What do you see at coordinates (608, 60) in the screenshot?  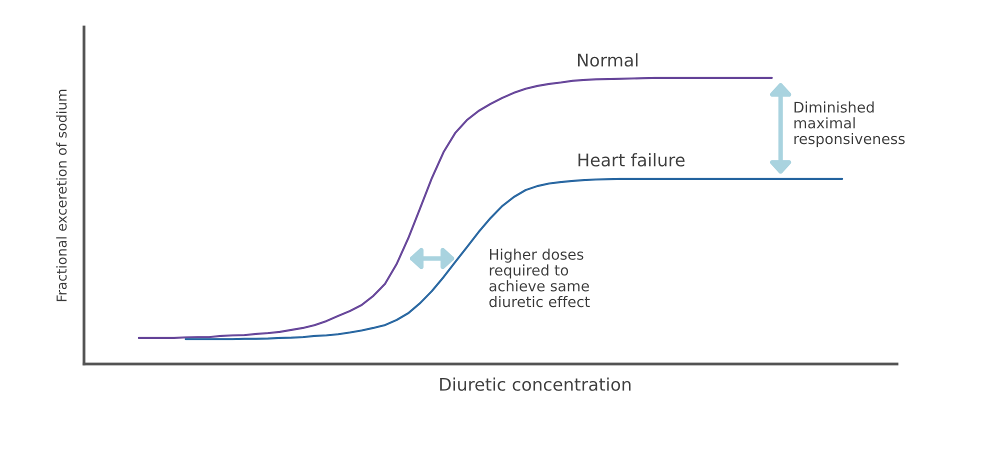 I see `series-label: Normal` at bounding box center [608, 60].